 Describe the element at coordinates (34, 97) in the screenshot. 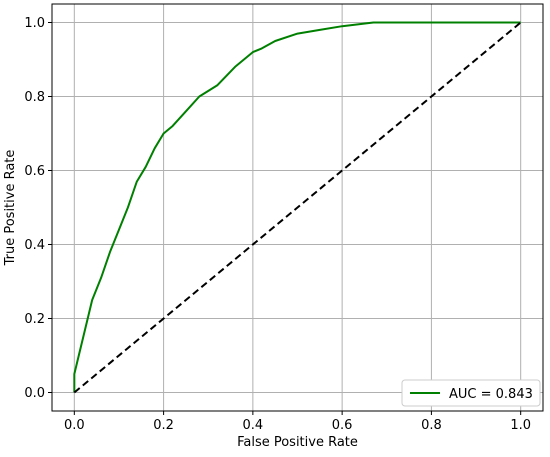

I see `y-tick-label: 0.8` at that location.